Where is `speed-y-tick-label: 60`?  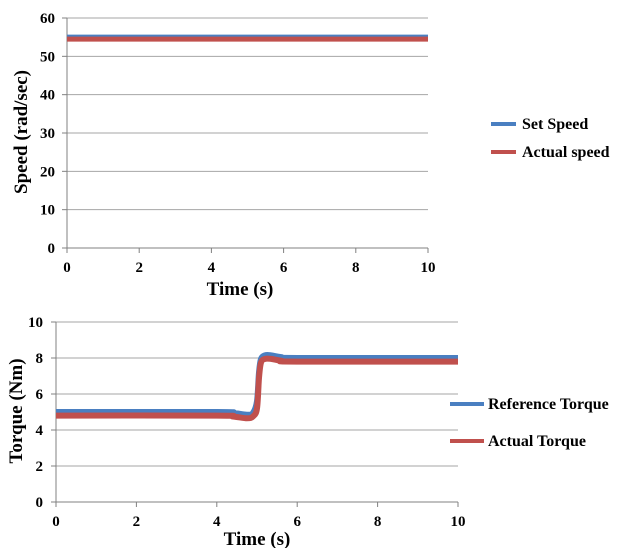
speed-y-tick-label: 60 is located at coordinates (47, 19).